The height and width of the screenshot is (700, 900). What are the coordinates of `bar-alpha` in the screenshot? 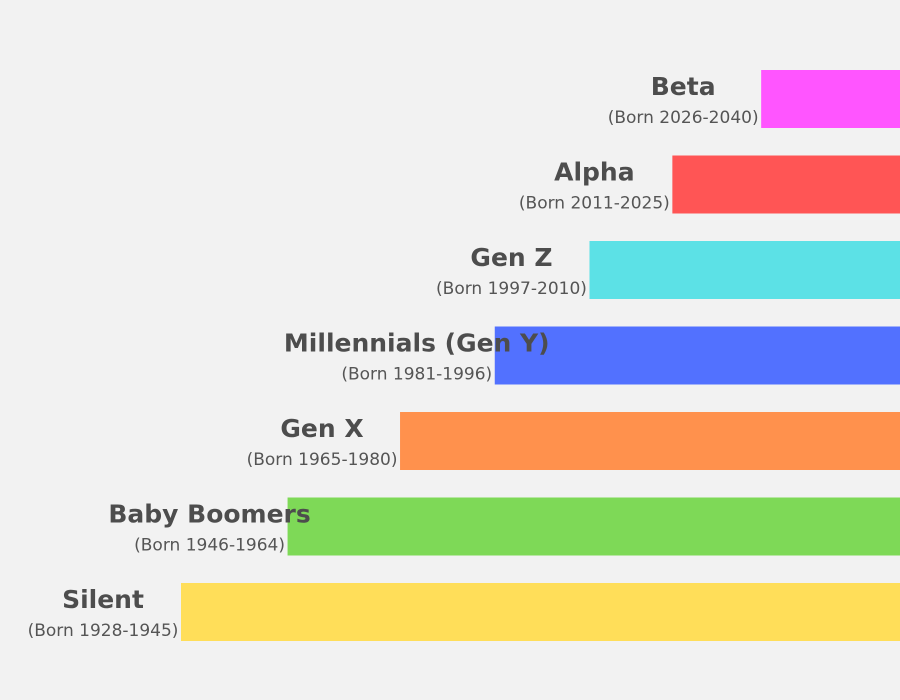 It's located at (786, 184).